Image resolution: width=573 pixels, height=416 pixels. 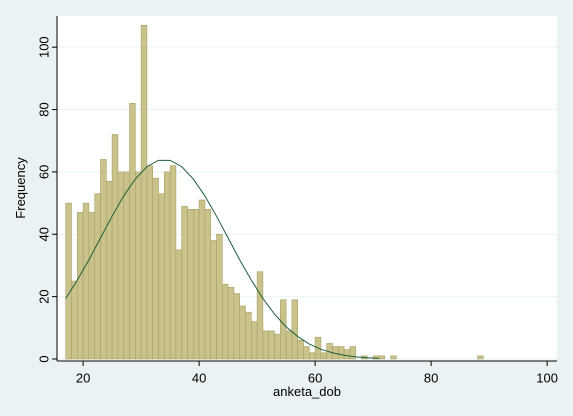 What do you see at coordinates (43, 172) in the screenshot?
I see `y-tick-label: 60` at bounding box center [43, 172].